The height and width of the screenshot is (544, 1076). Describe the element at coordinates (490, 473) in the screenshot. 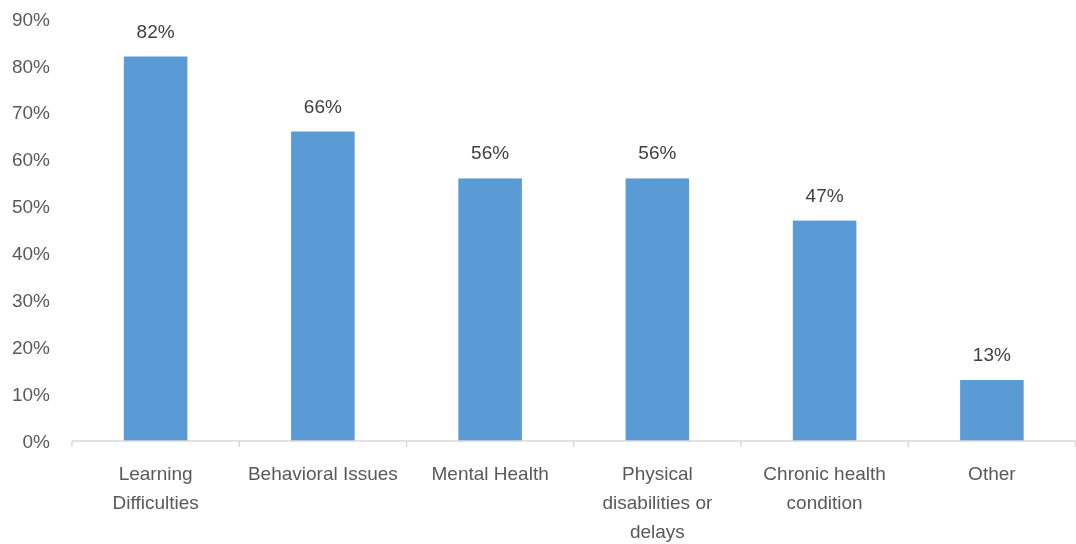

I see `x-tick-label: Mental Health` at that location.